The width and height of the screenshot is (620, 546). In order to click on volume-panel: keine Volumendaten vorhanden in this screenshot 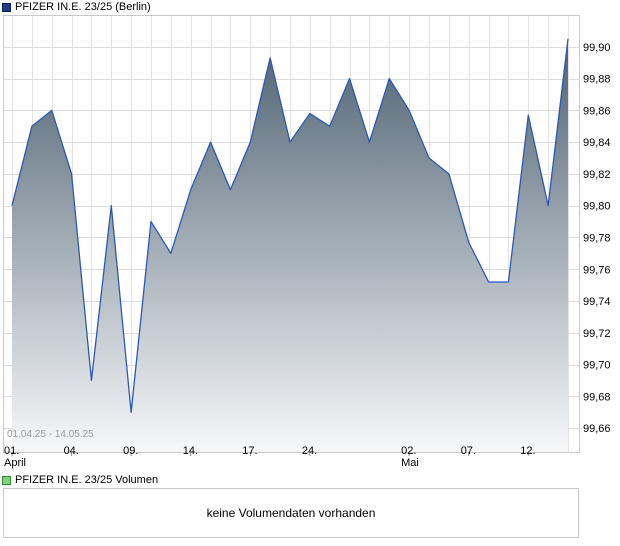, I will do `click(291, 513)`.